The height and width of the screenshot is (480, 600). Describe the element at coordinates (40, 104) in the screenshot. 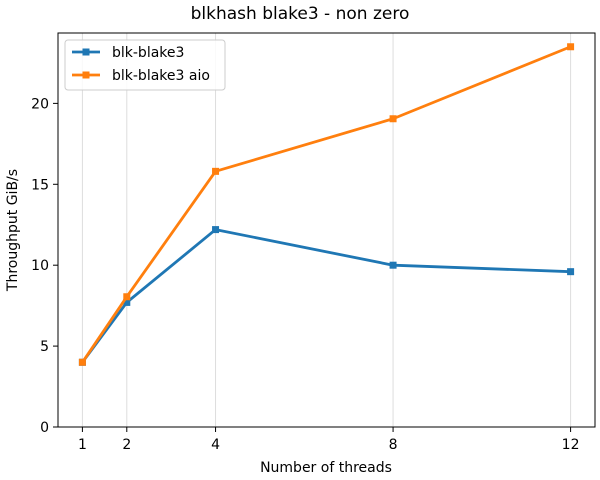

I see `y-tick-label: 20` at that location.